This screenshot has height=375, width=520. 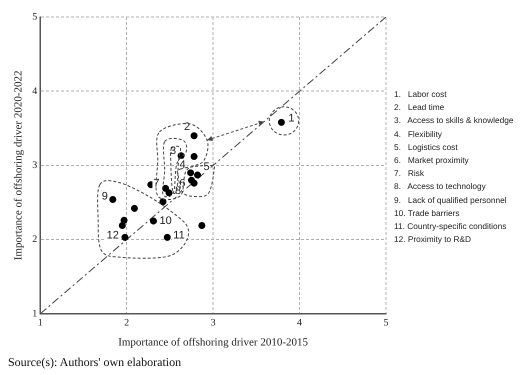 I want to click on x-tick-label: 5, so click(x=386, y=322).